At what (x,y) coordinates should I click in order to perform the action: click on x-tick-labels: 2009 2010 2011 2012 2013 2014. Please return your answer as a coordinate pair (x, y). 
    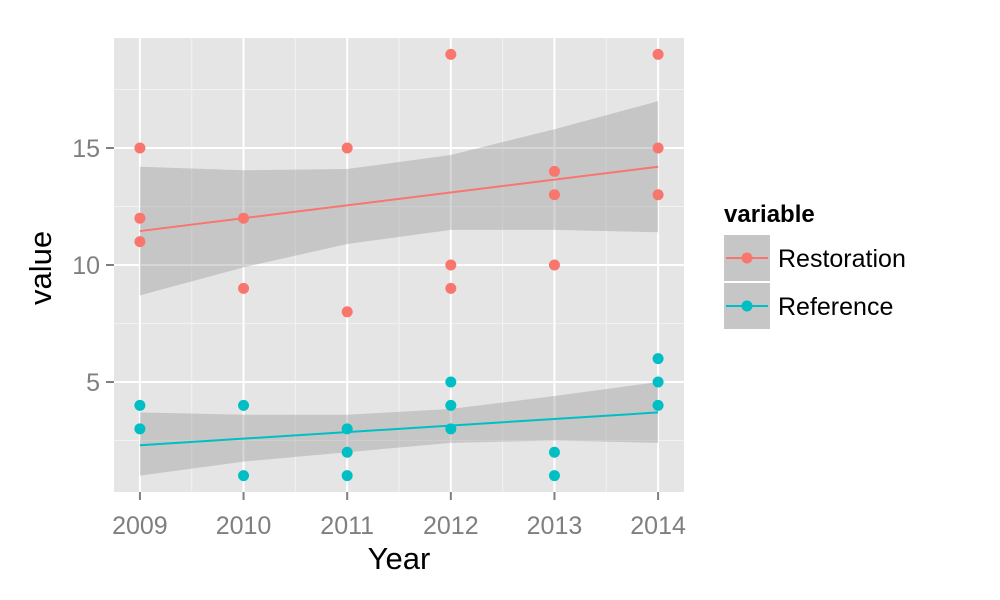
    Looking at the image, I should click on (399, 526).